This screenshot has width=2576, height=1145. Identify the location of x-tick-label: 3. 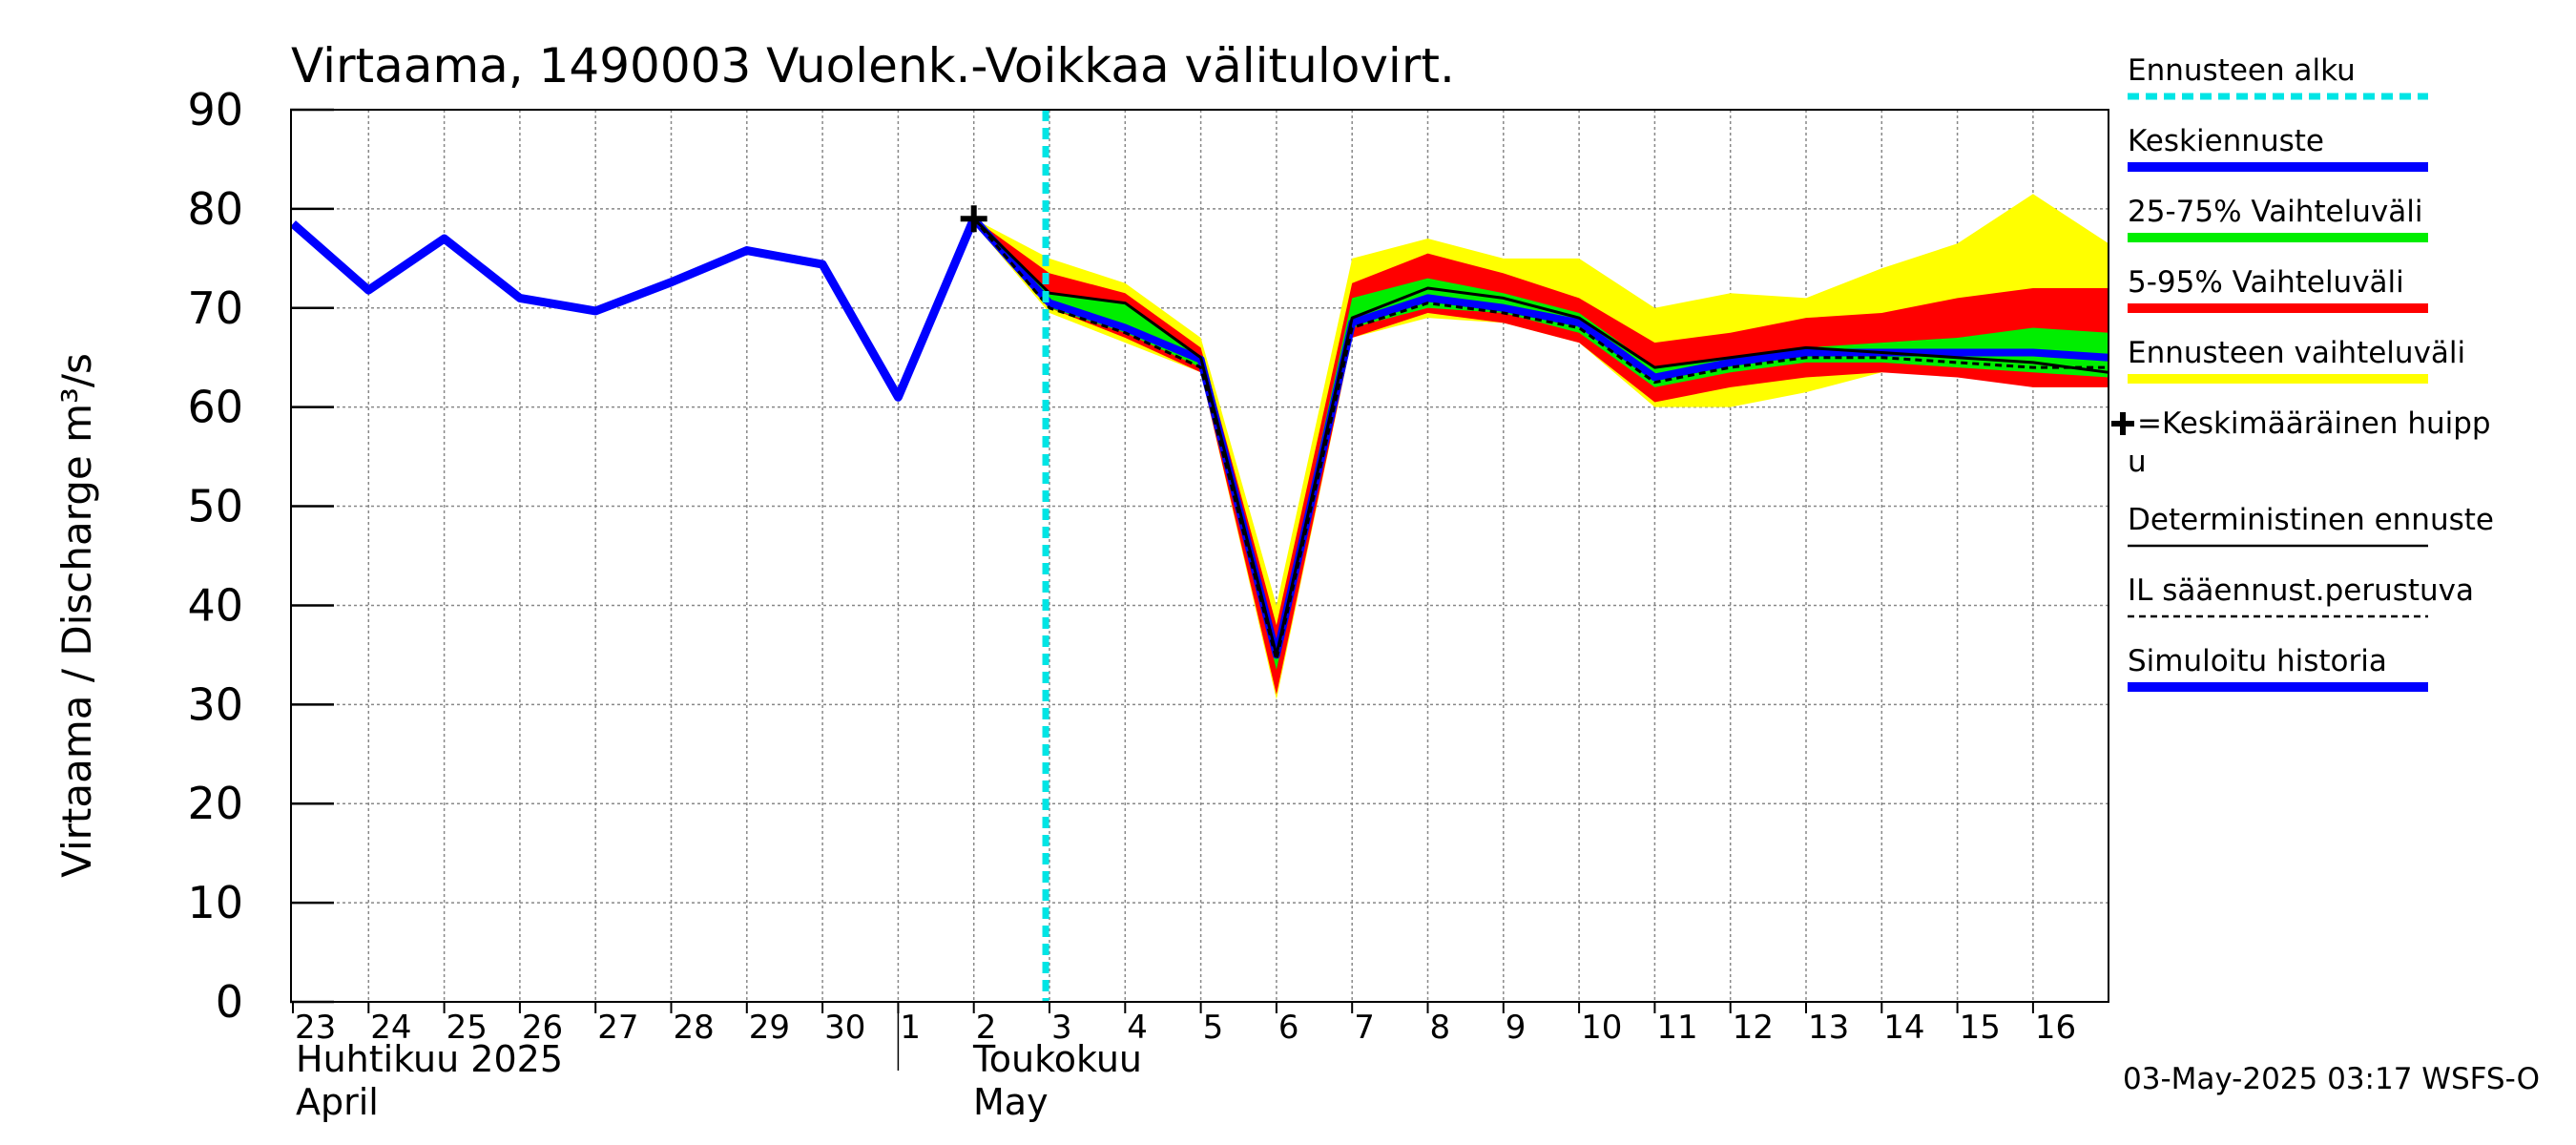
(1061, 1028).